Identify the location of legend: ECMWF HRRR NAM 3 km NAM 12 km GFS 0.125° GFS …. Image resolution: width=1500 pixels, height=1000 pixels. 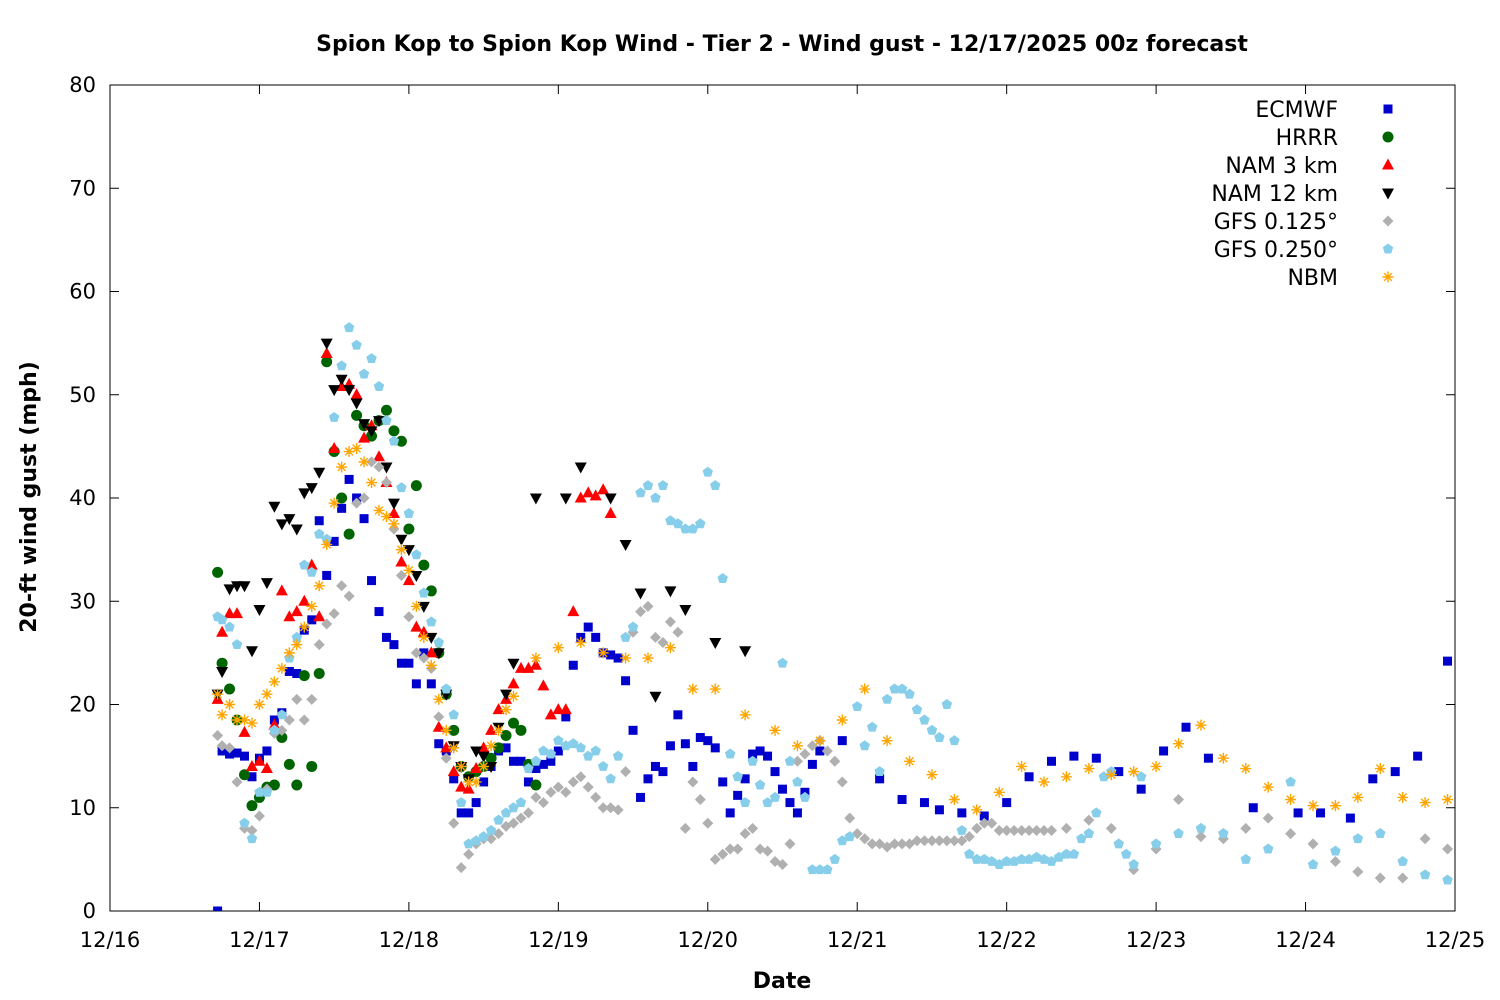
(1302, 194).